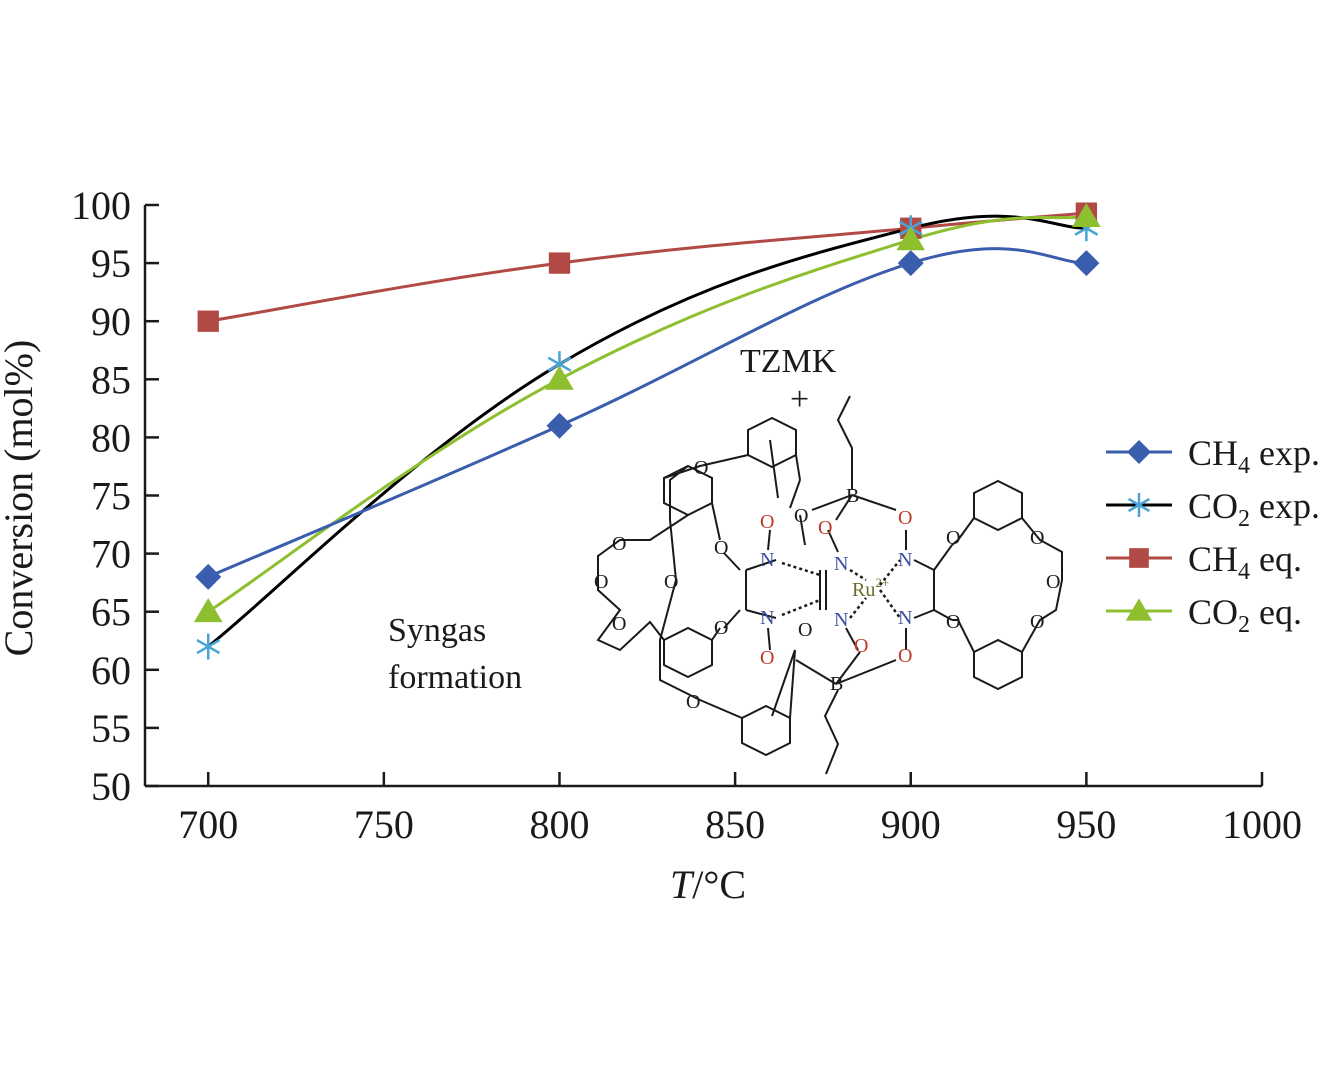  What do you see at coordinates (455, 677) in the screenshot?
I see `syngas-label-line2: formation` at bounding box center [455, 677].